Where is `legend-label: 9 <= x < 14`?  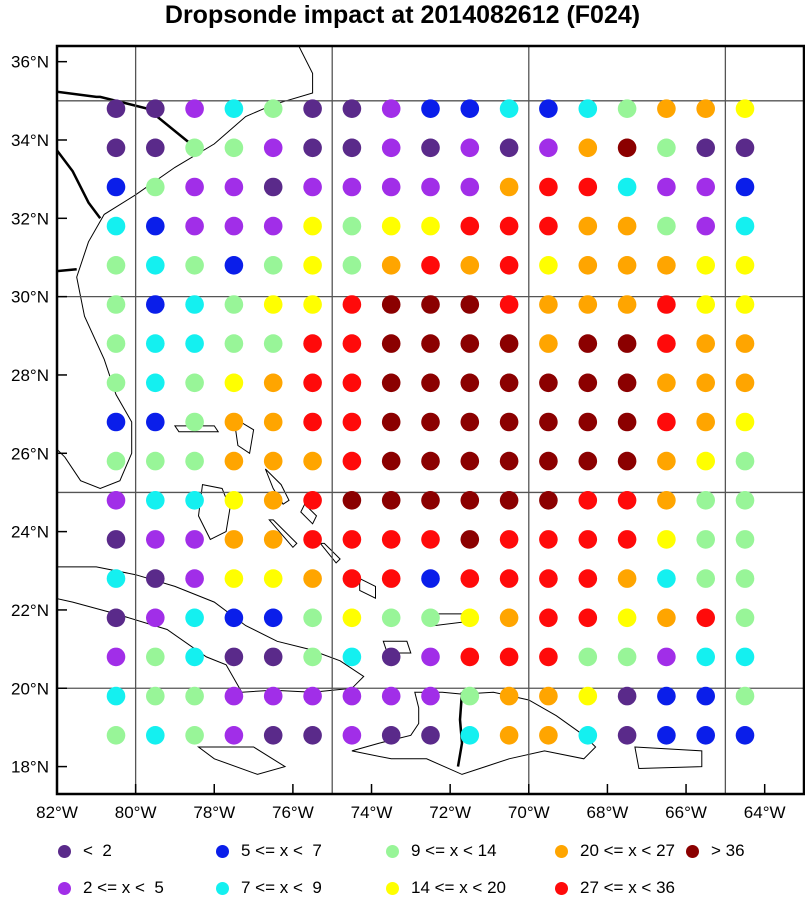
legend-label: 9 <= x < 14 is located at coordinates (454, 850).